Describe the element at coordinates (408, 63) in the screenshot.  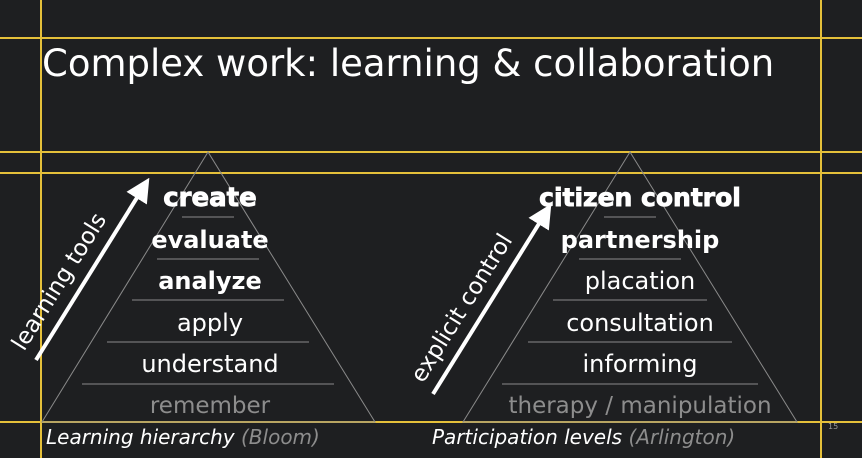
I see `slide-title: Complex work: learning & collaboration` at that location.